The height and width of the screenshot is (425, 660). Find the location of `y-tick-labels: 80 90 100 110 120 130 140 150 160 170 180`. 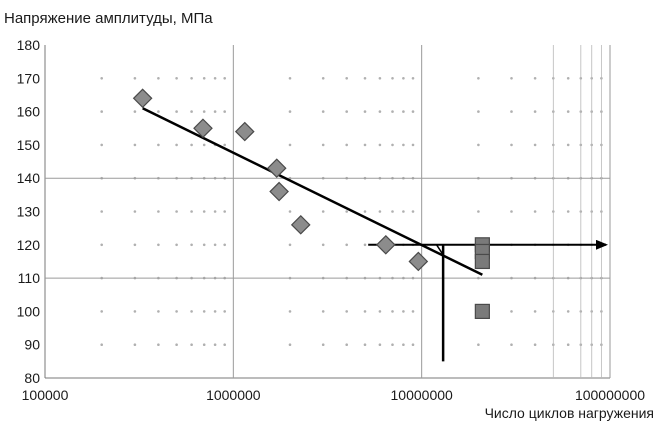

y-tick-labels: 80 90 100 110 120 130 140 150 160 170 180 is located at coordinates (29, 211).